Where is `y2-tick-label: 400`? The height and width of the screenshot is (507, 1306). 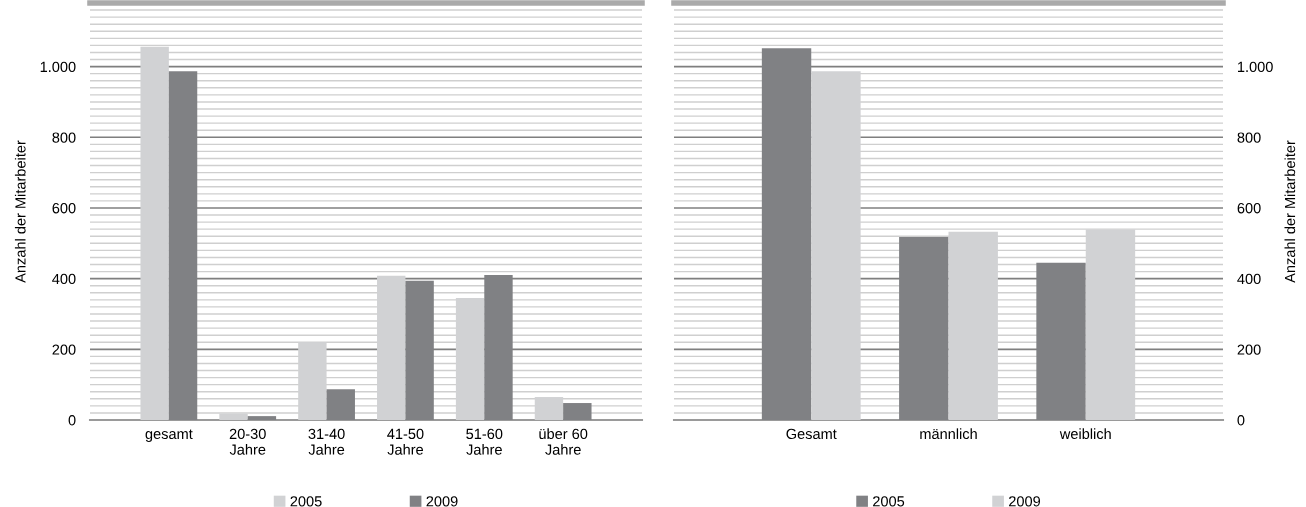 y2-tick-label: 400 is located at coordinates (1249, 279).